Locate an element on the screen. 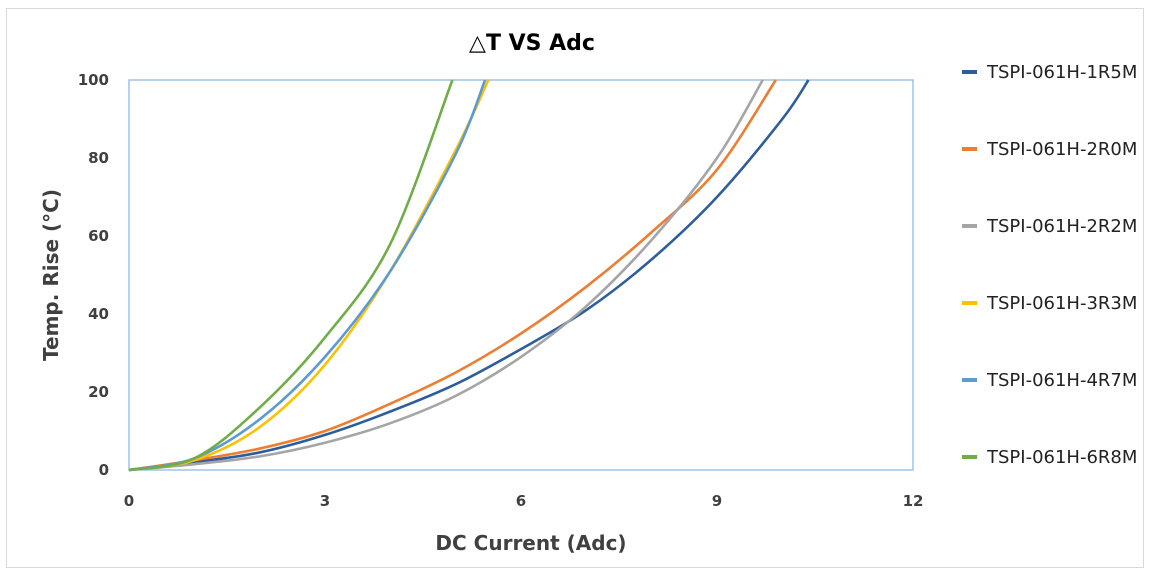 This screenshot has height=576, width=1153. x-tick-label: 0 is located at coordinates (129, 501).